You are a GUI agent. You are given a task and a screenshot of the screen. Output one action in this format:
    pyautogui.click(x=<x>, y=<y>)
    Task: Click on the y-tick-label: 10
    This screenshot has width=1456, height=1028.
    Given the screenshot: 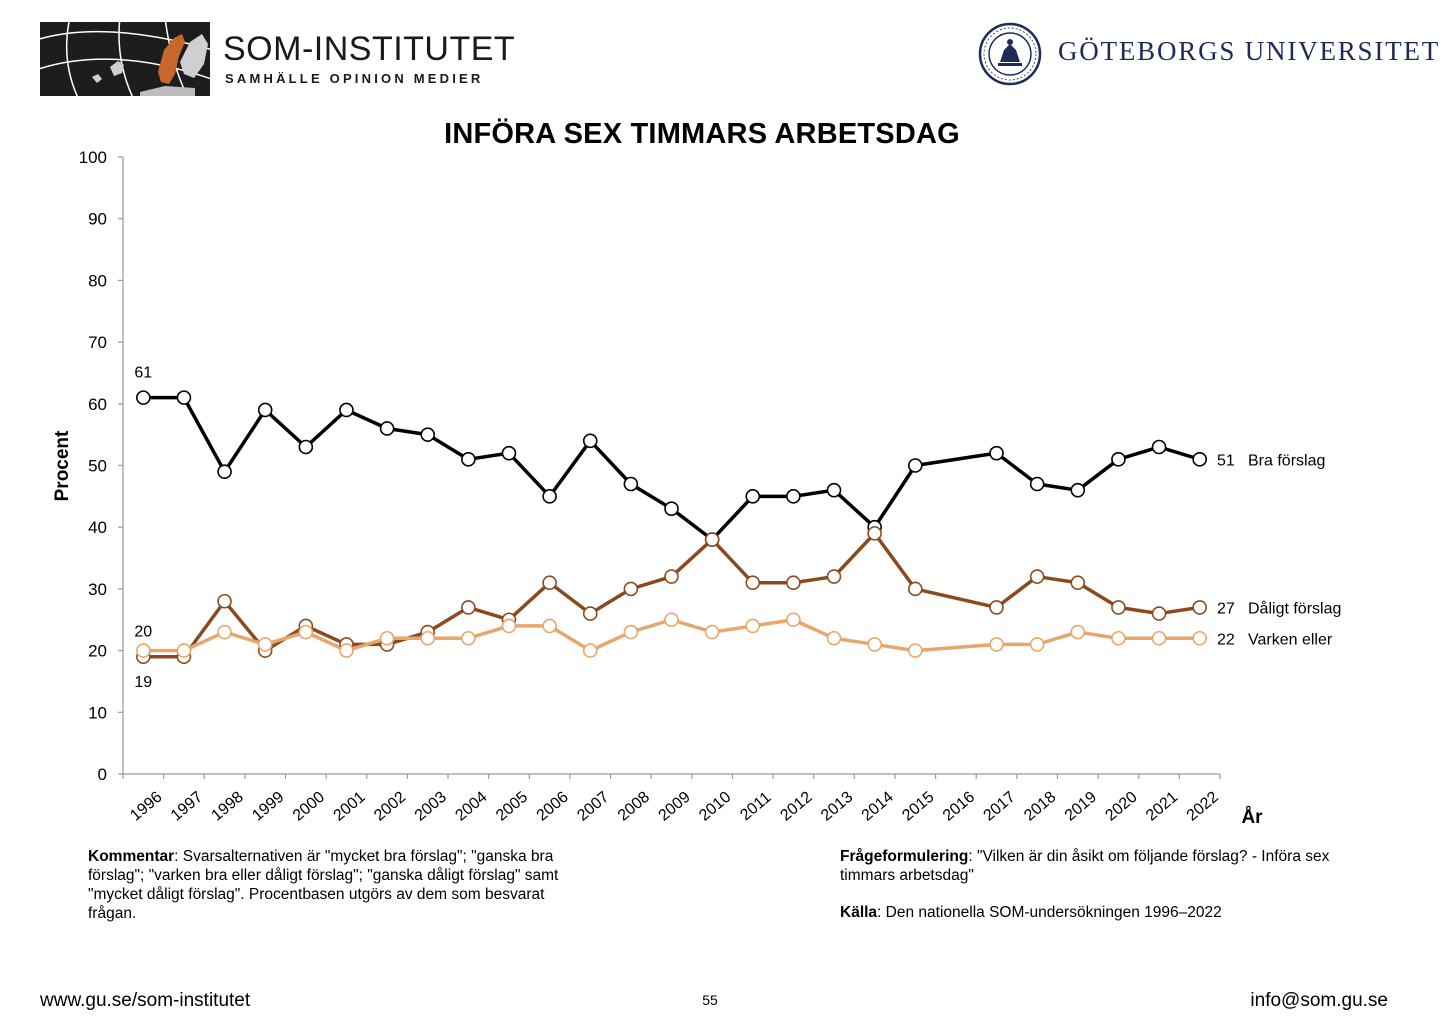 What is the action you would take?
    pyautogui.click(x=97, y=712)
    